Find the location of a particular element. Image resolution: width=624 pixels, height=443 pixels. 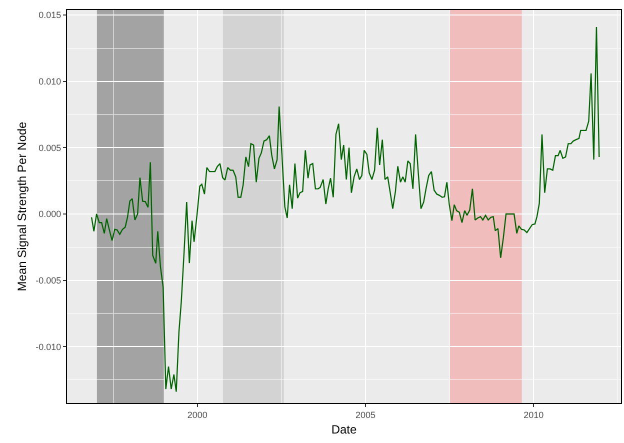

y-tick-label: -0.005 is located at coordinates (49, 280).